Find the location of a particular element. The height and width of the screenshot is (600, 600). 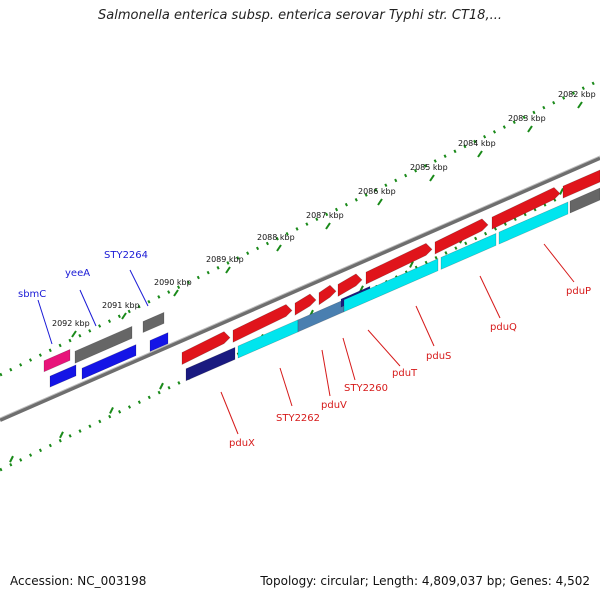

scale-tick-label: 2084 kbp is located at coordinates (477, 143).